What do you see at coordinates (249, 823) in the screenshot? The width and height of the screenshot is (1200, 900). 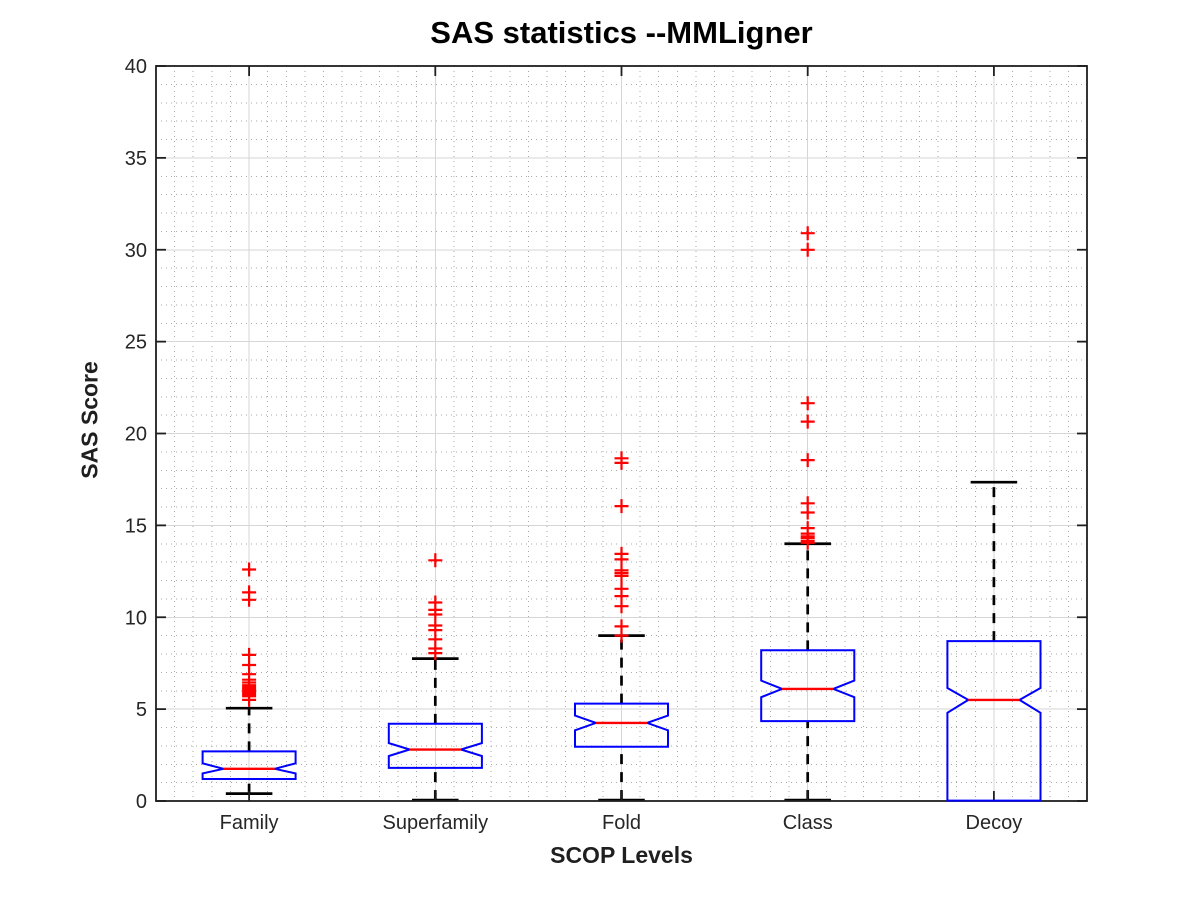 I see `x-category-label: Family` at bounding box center [249, 823].